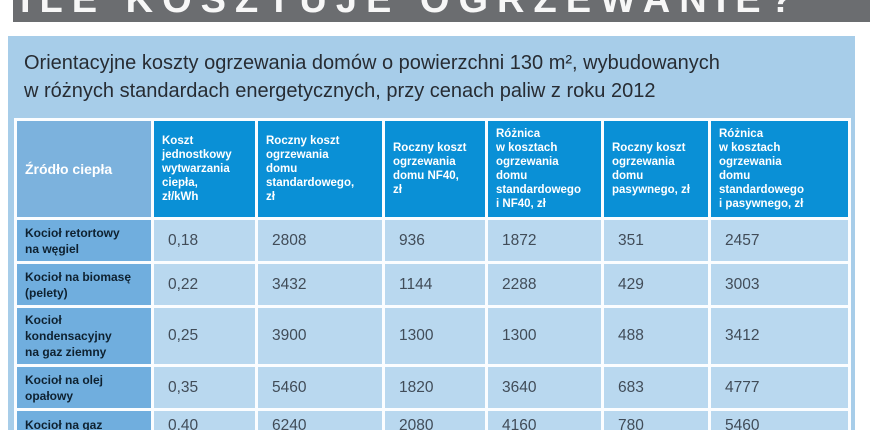 The image size is (870, 430). What do you see at coordinates (779, 284) in the screenshot?
I see `cell-value: 3003` at bounding box center [779, 284].